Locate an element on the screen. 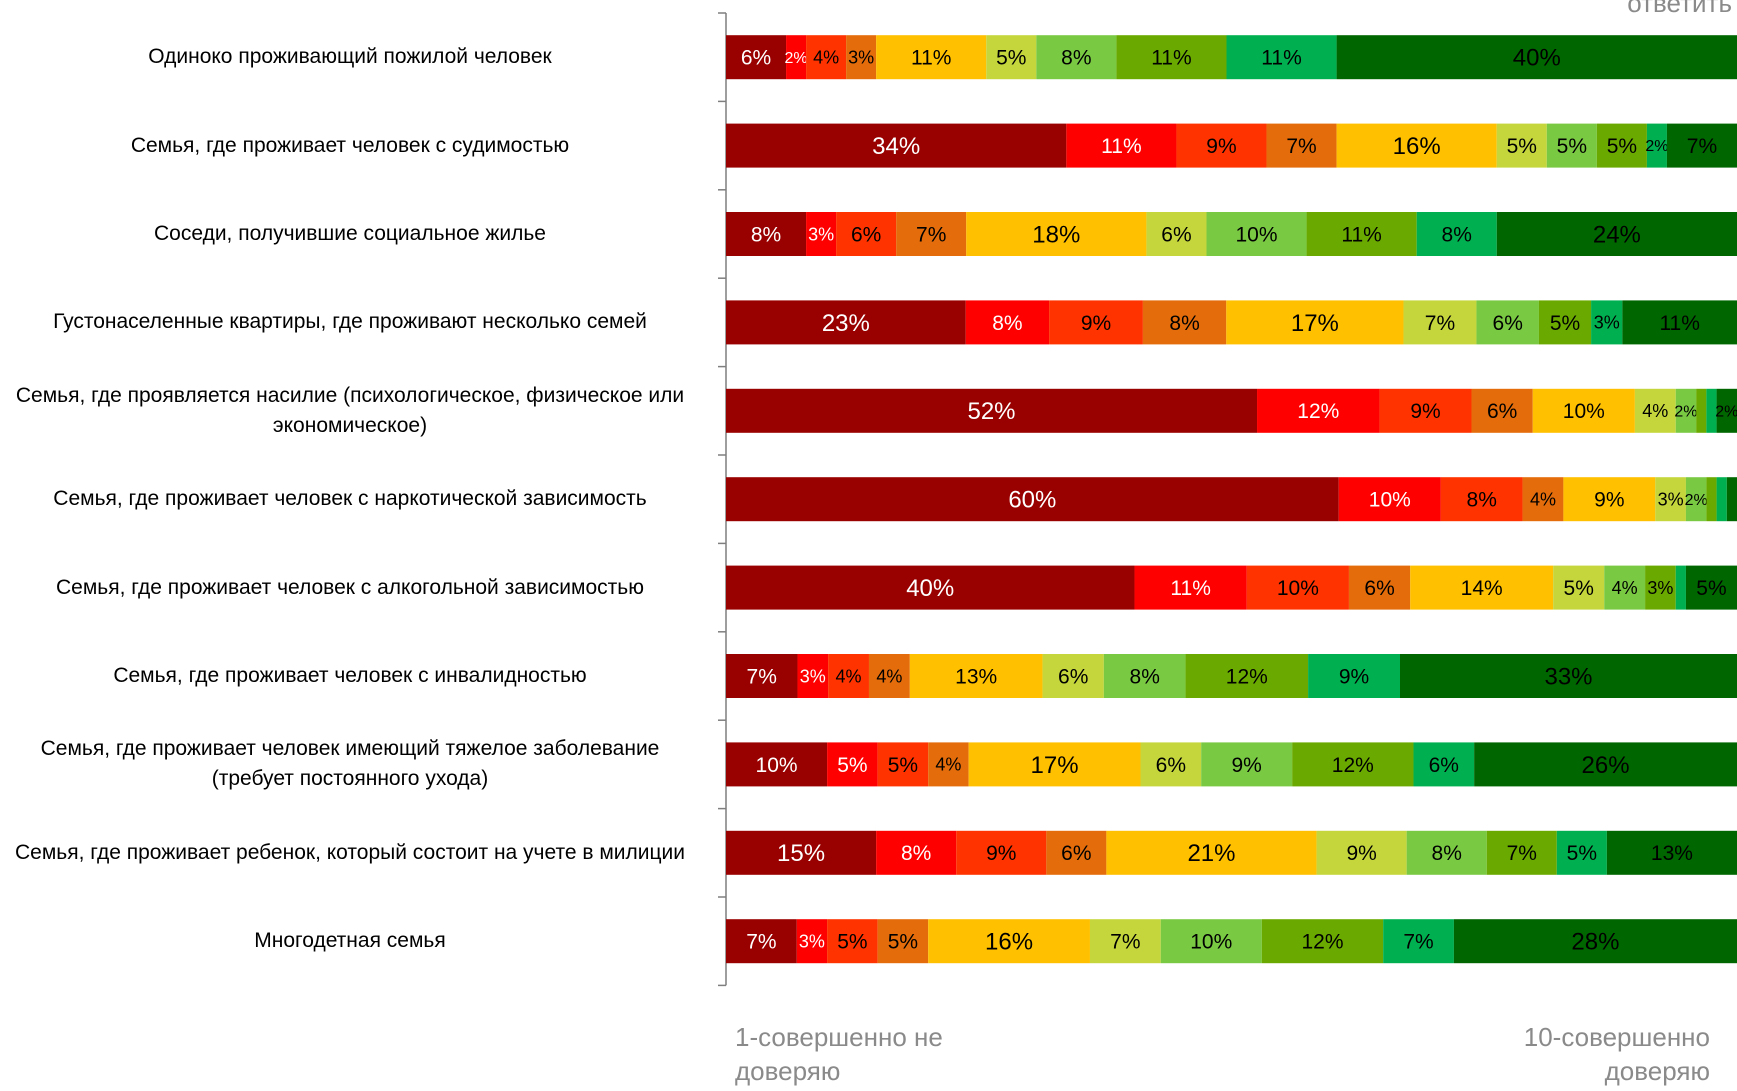 Image resolution: width=1737 pixels, height=1091 pixels. data-label: 24% is located at coordinates (1617, 234).